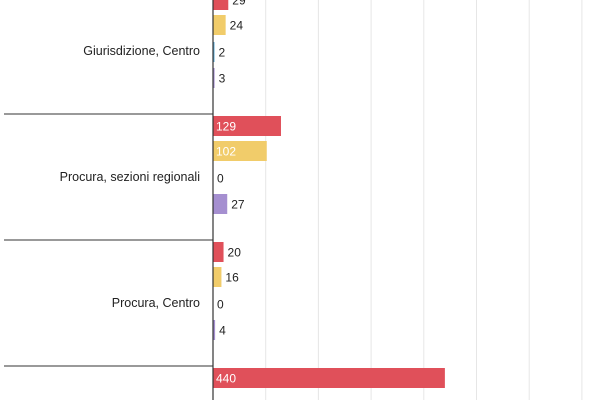  Describe the element at coordinates (232, 278) in the screenshot. I see `value-label: 16` at that location.